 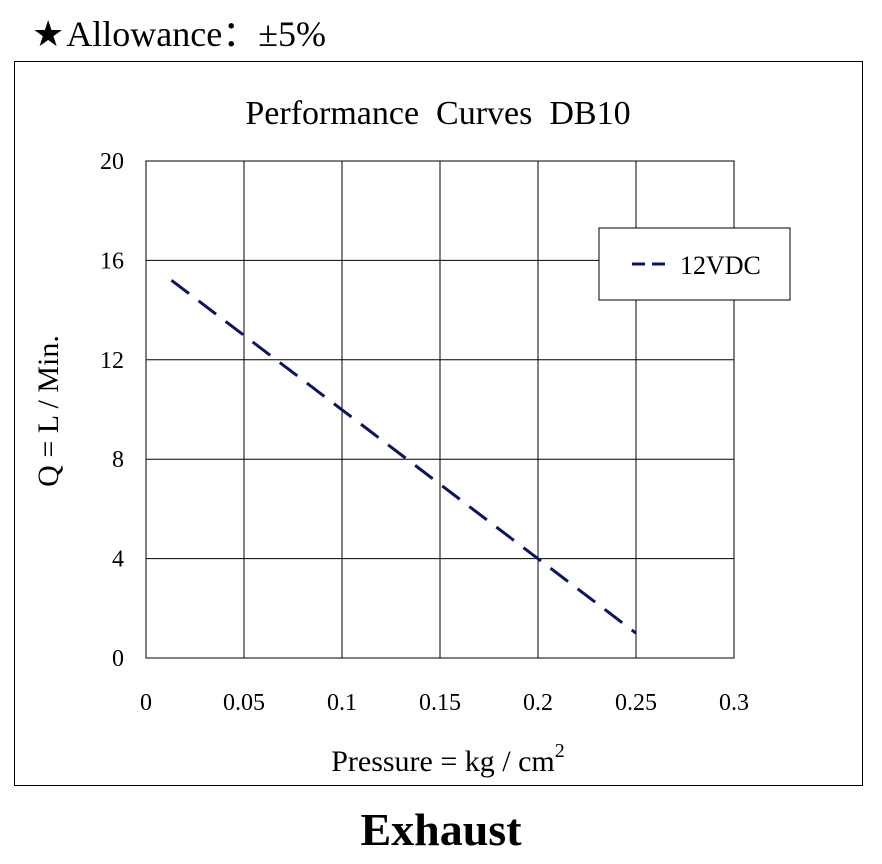 I want to click on legend-box, so click(x=694, y=264).